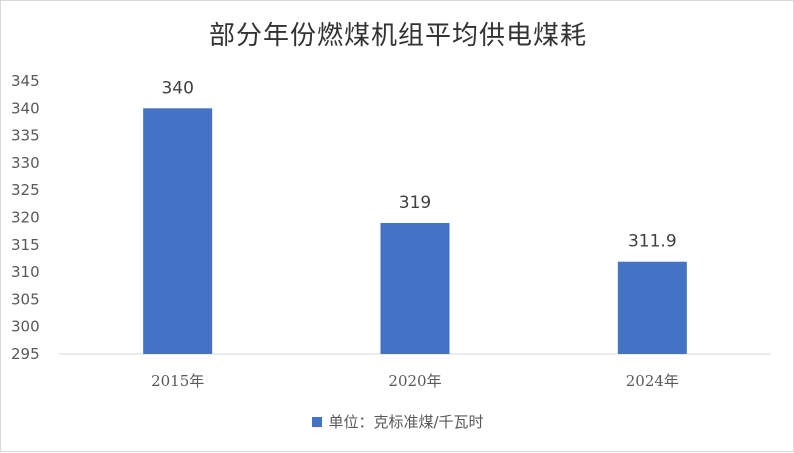 Image resolution: width=794 pixels, height=453 pixels. Describe the element at coordinates (25, 272) in the screenshot. I see `y-tick-label: 310` at that location.